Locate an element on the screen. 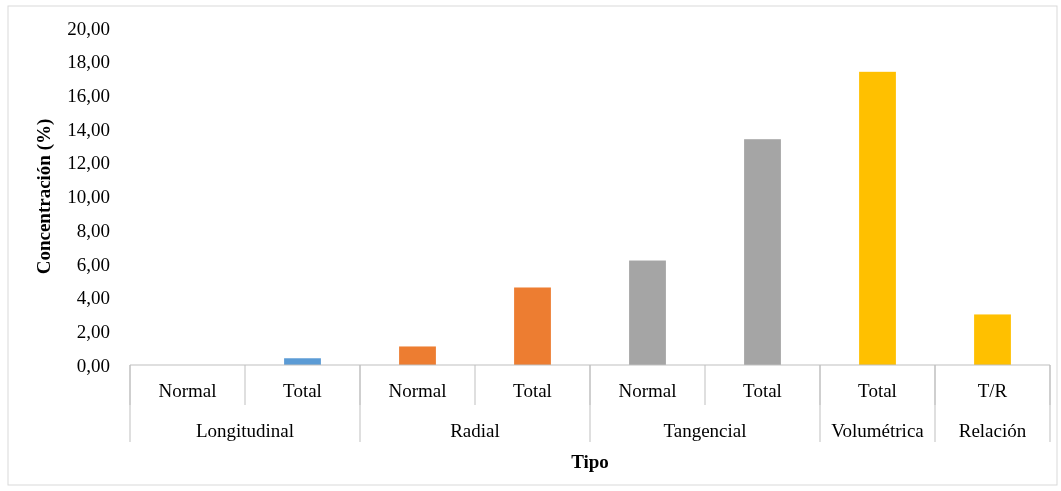 The image size is (1061, 491). y-tick-label: 0,00 is located at coordinates (93, 365).